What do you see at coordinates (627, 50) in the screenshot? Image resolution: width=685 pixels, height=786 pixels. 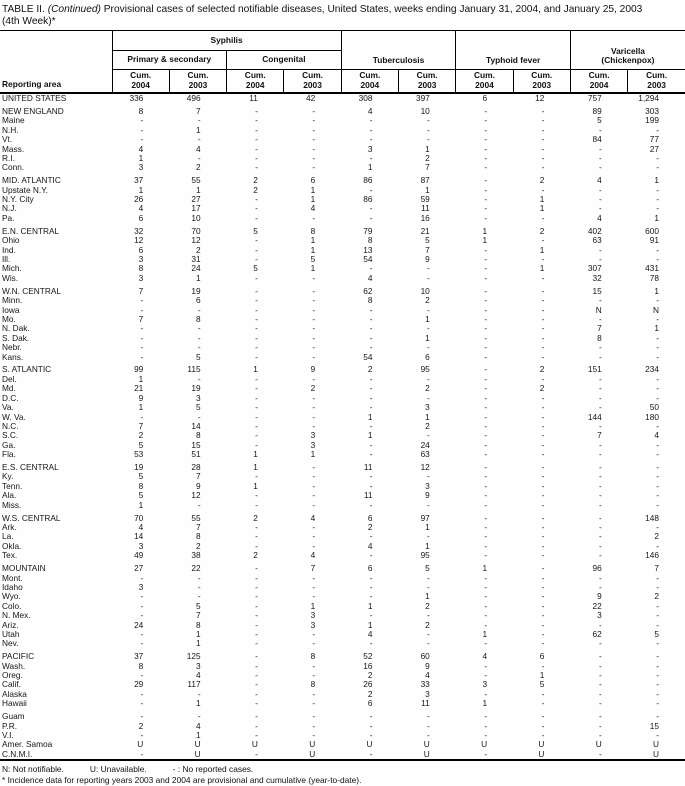 I see `column-group-varicella: Varicella (Chickenpox)` at bounding box center [627, 50].